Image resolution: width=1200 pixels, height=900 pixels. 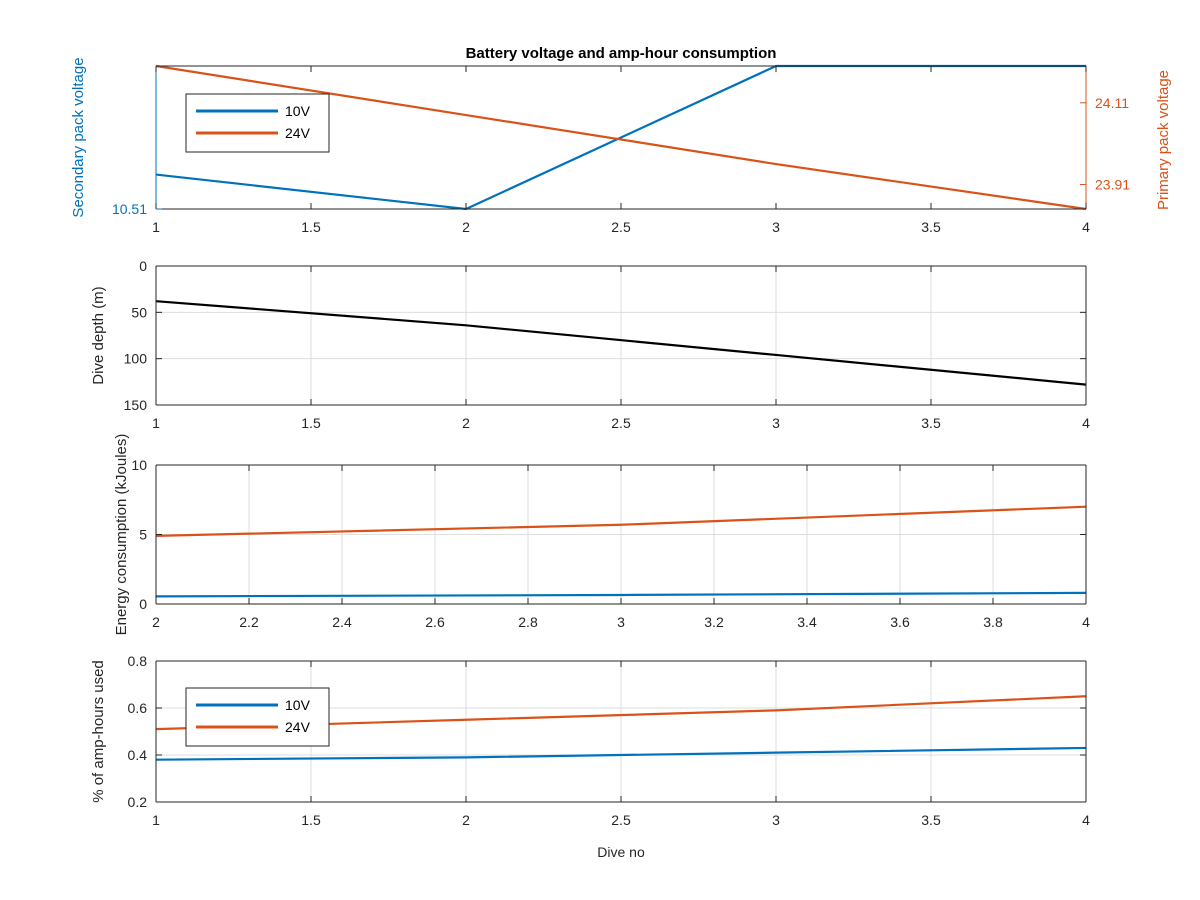 I want to click on series-line-24v, so click(x=621, y=137).